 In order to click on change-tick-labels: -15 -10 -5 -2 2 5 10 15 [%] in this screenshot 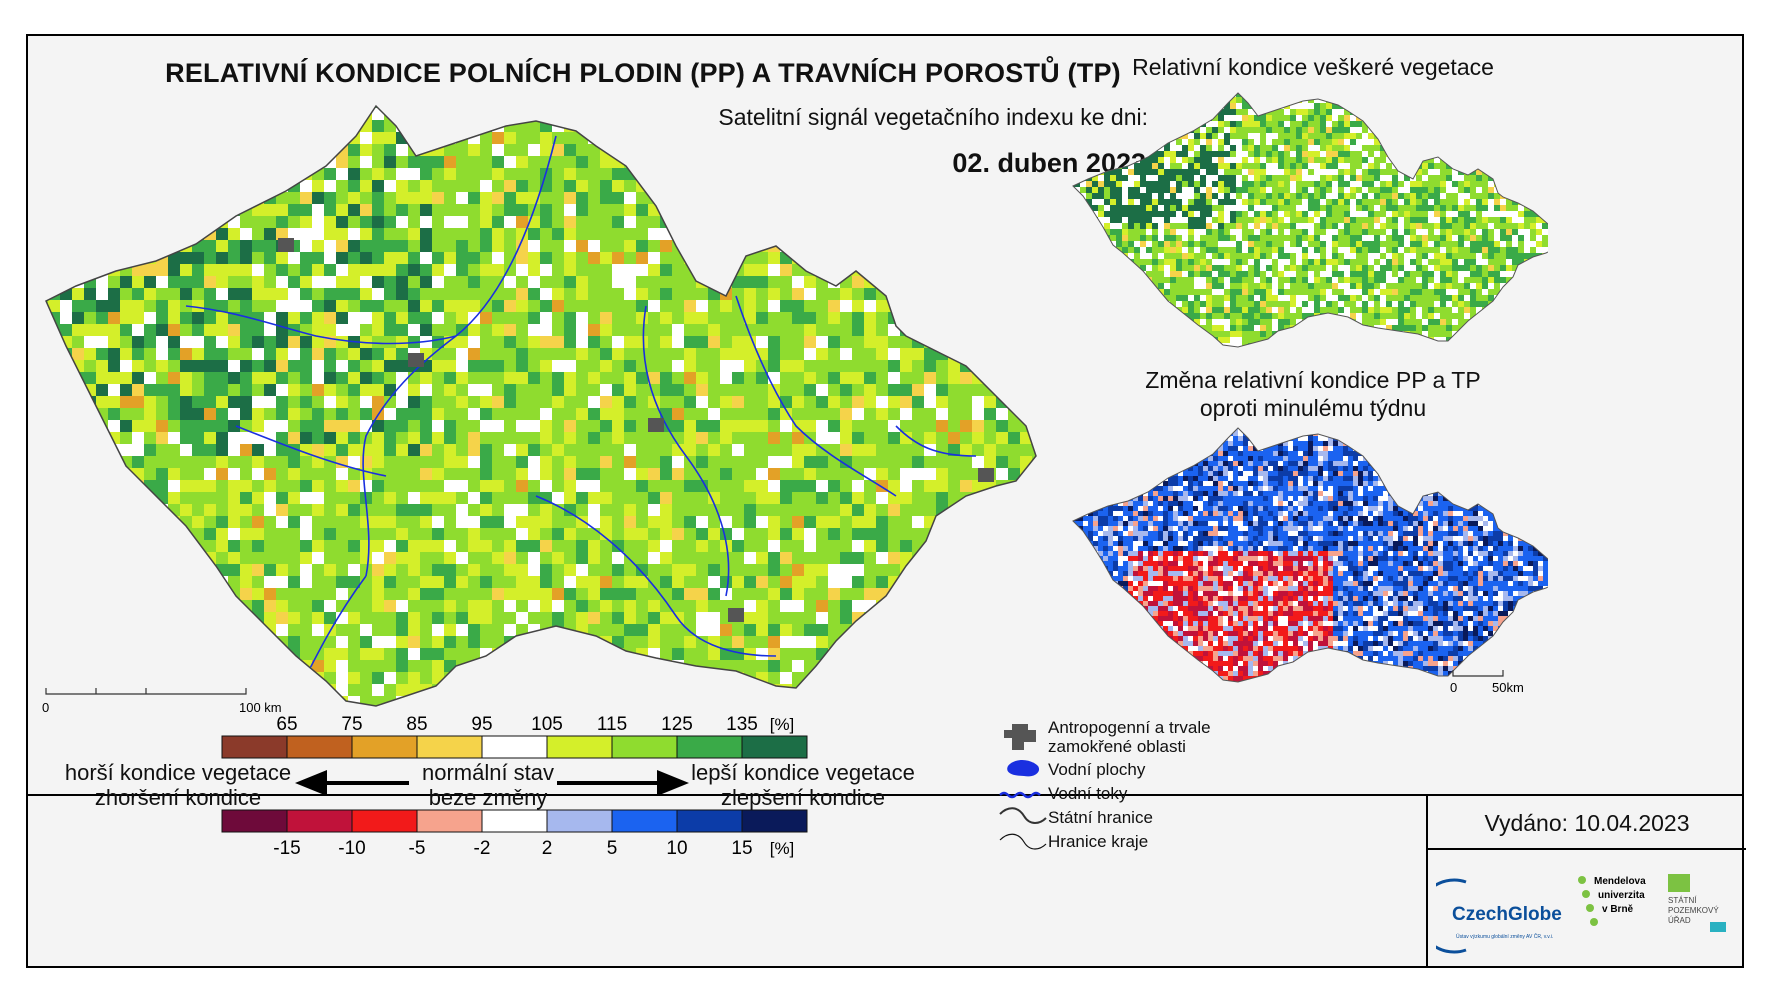, I will do `click(533, 848)`.